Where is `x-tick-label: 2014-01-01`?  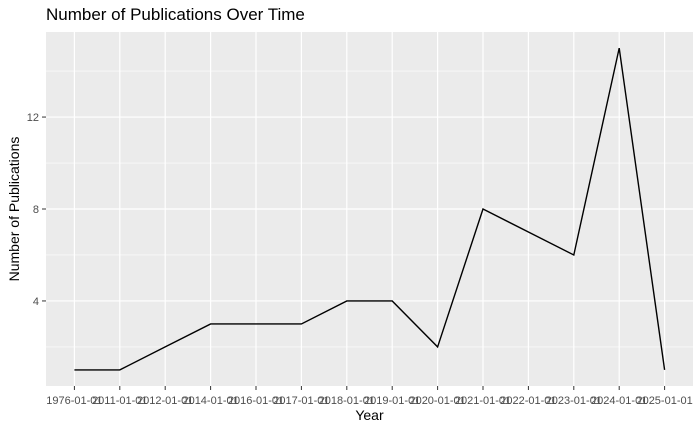
x-tick-label: 2014-01-01 is located at coordinates (210, 401).